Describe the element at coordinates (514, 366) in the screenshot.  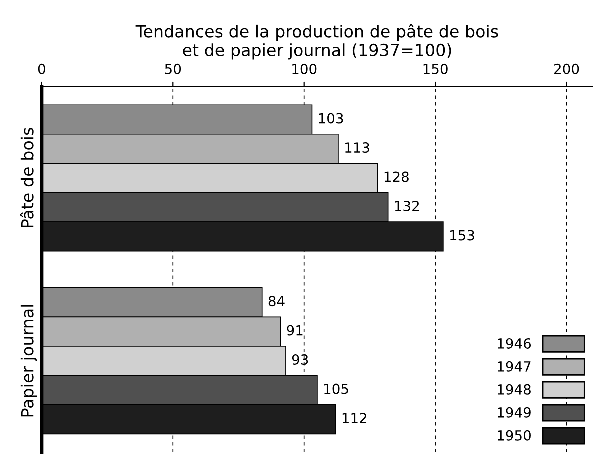
I see `legend-label: 1947` at that location.